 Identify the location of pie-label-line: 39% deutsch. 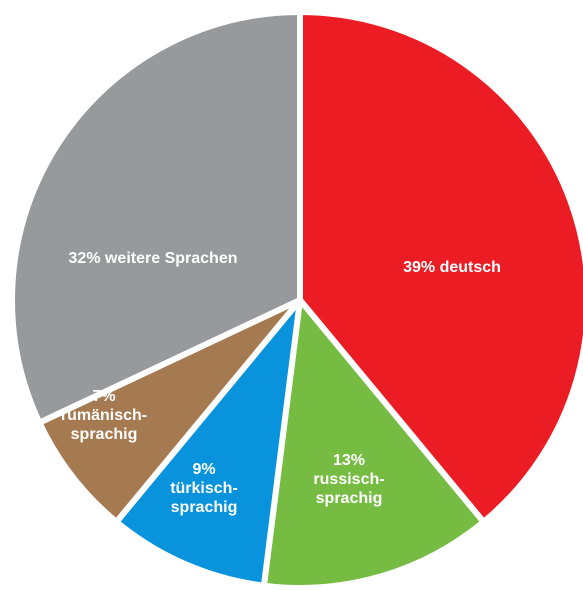
(452, 267).